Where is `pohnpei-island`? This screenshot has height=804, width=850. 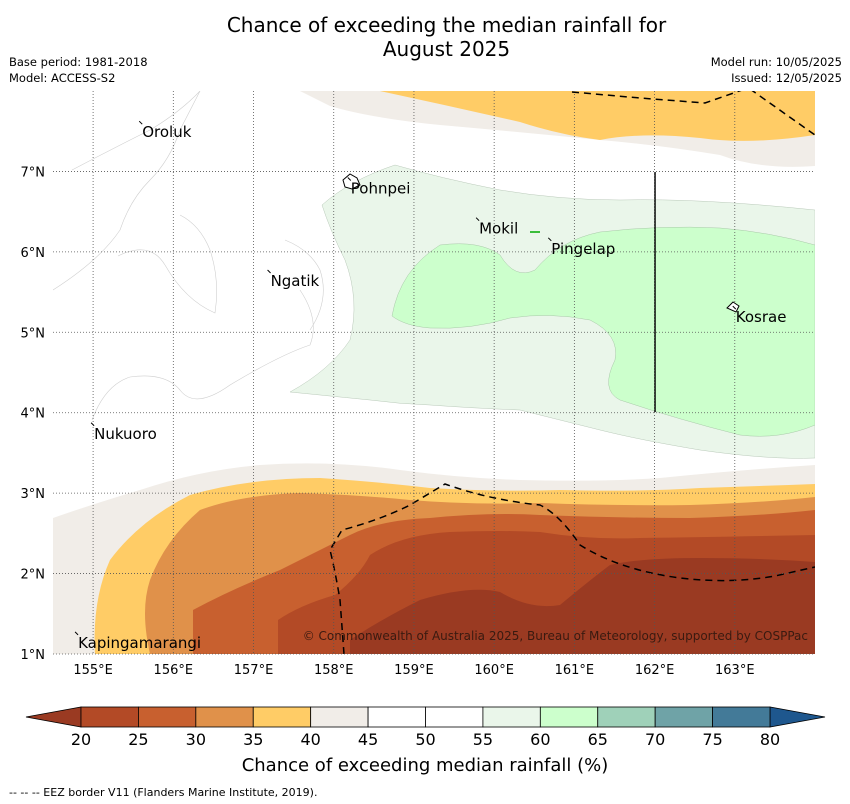
pohnpei-island is located at coordinates (351, 181).